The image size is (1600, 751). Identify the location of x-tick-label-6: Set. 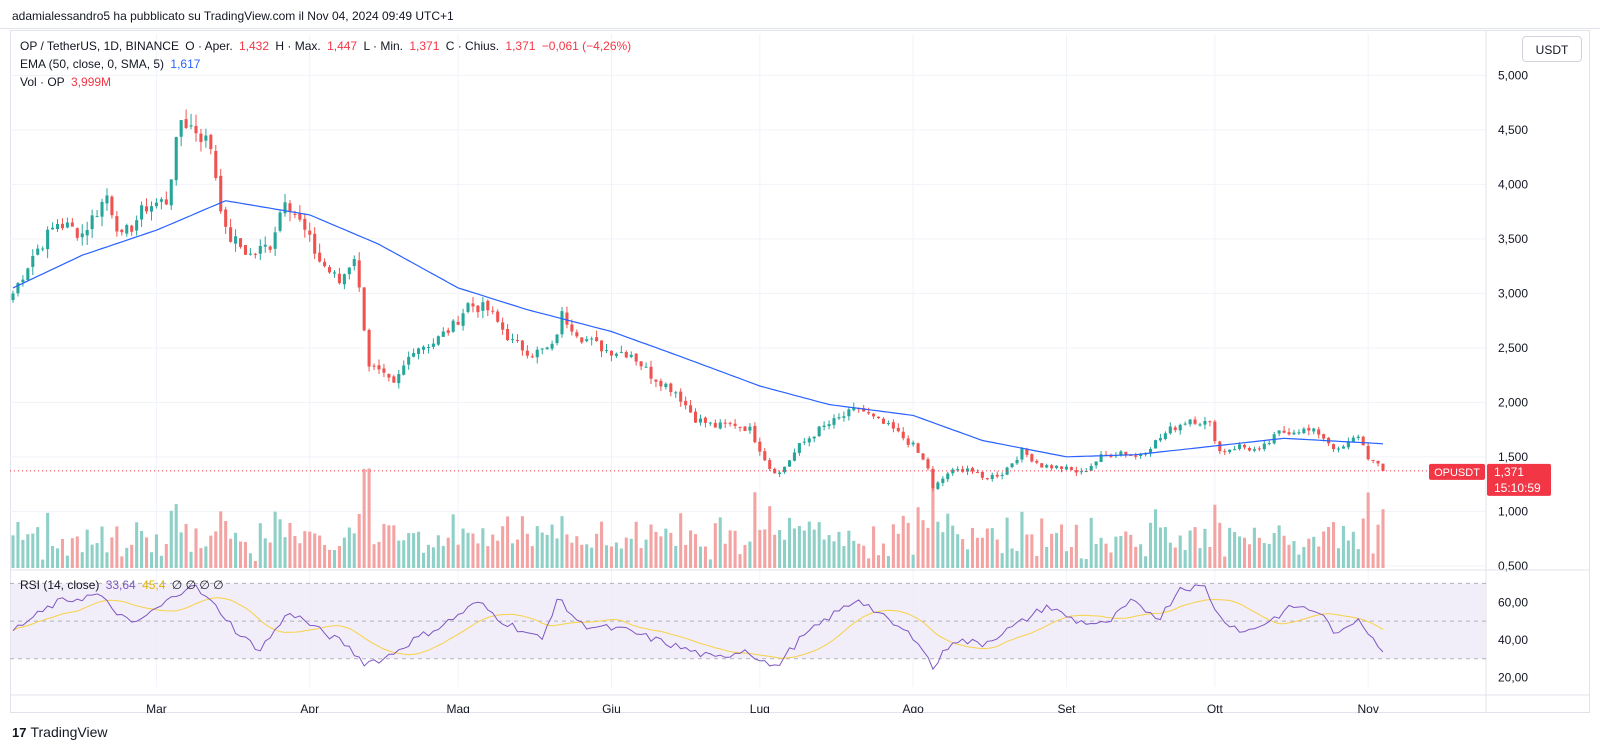
(1066, 707).